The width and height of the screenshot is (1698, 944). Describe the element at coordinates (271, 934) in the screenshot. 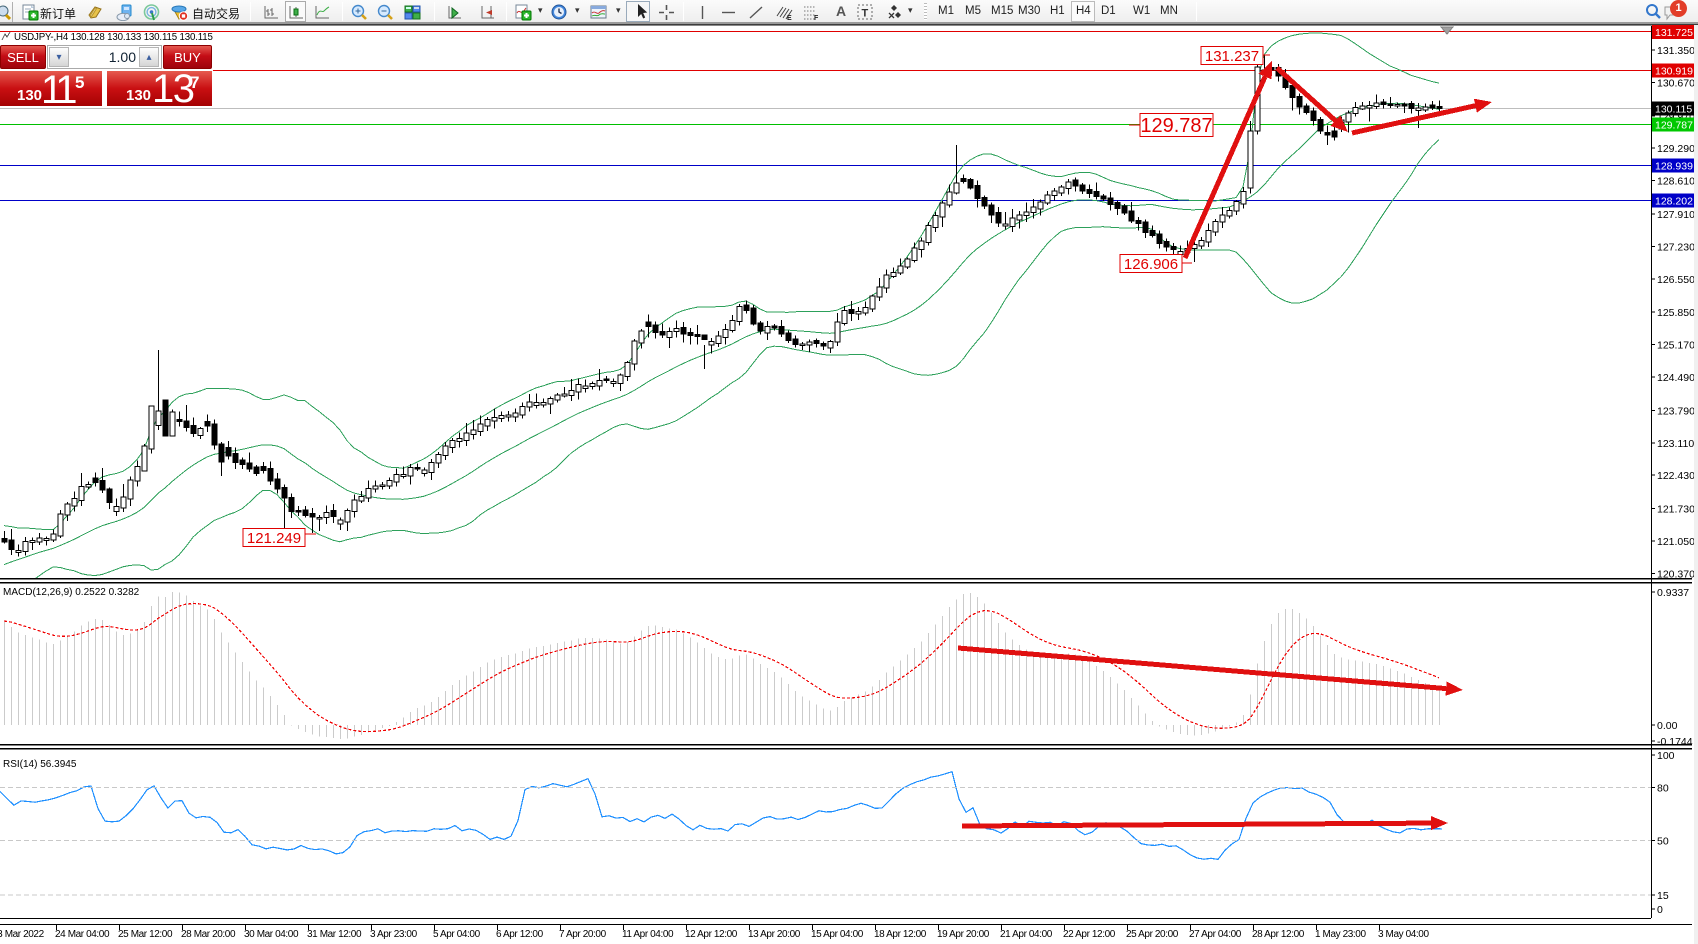

I see `svg-text: 30 Mar 04:00` at that location.